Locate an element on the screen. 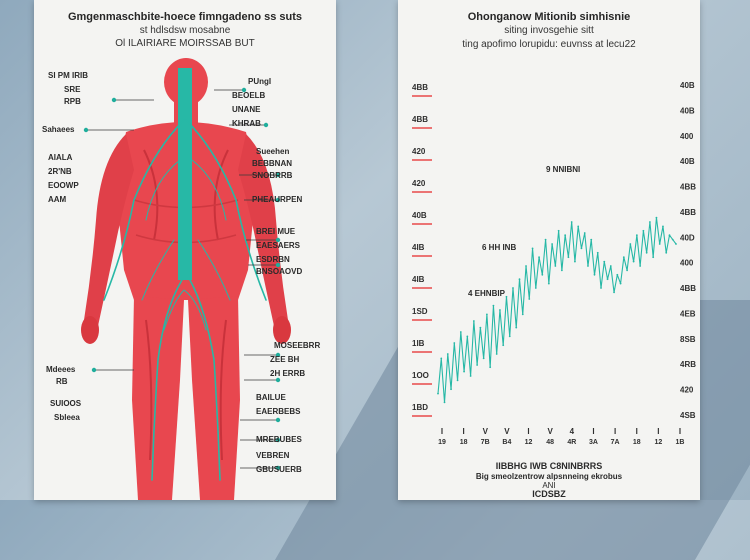 The height and width of the screenshot is (560, 750). label-left-9: Mdeees is located at coordinates (61, 369).